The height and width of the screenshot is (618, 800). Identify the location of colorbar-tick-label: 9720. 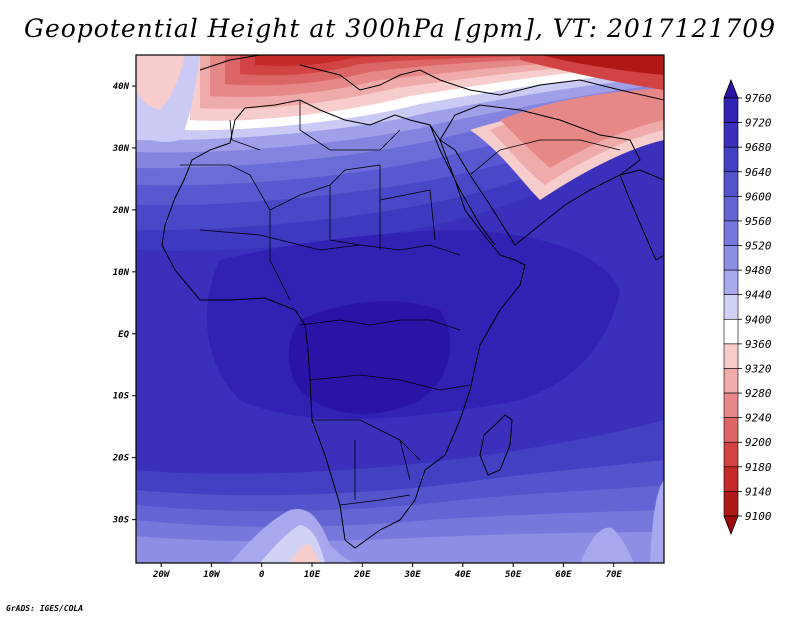
(758, 123).